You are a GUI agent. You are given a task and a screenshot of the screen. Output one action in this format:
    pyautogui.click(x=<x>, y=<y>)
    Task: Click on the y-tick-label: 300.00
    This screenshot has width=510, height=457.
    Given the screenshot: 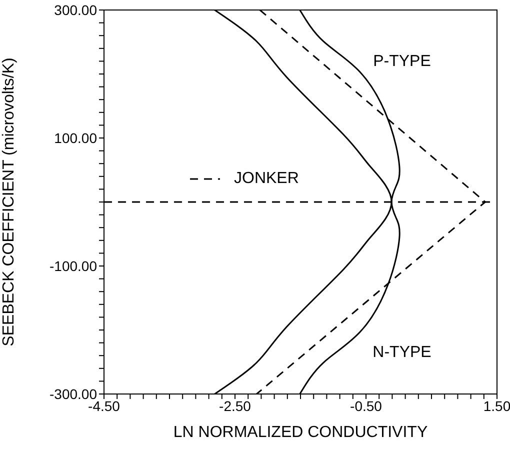 What is the action you would take?
    pyautogui.click(x=76, y=10)
    